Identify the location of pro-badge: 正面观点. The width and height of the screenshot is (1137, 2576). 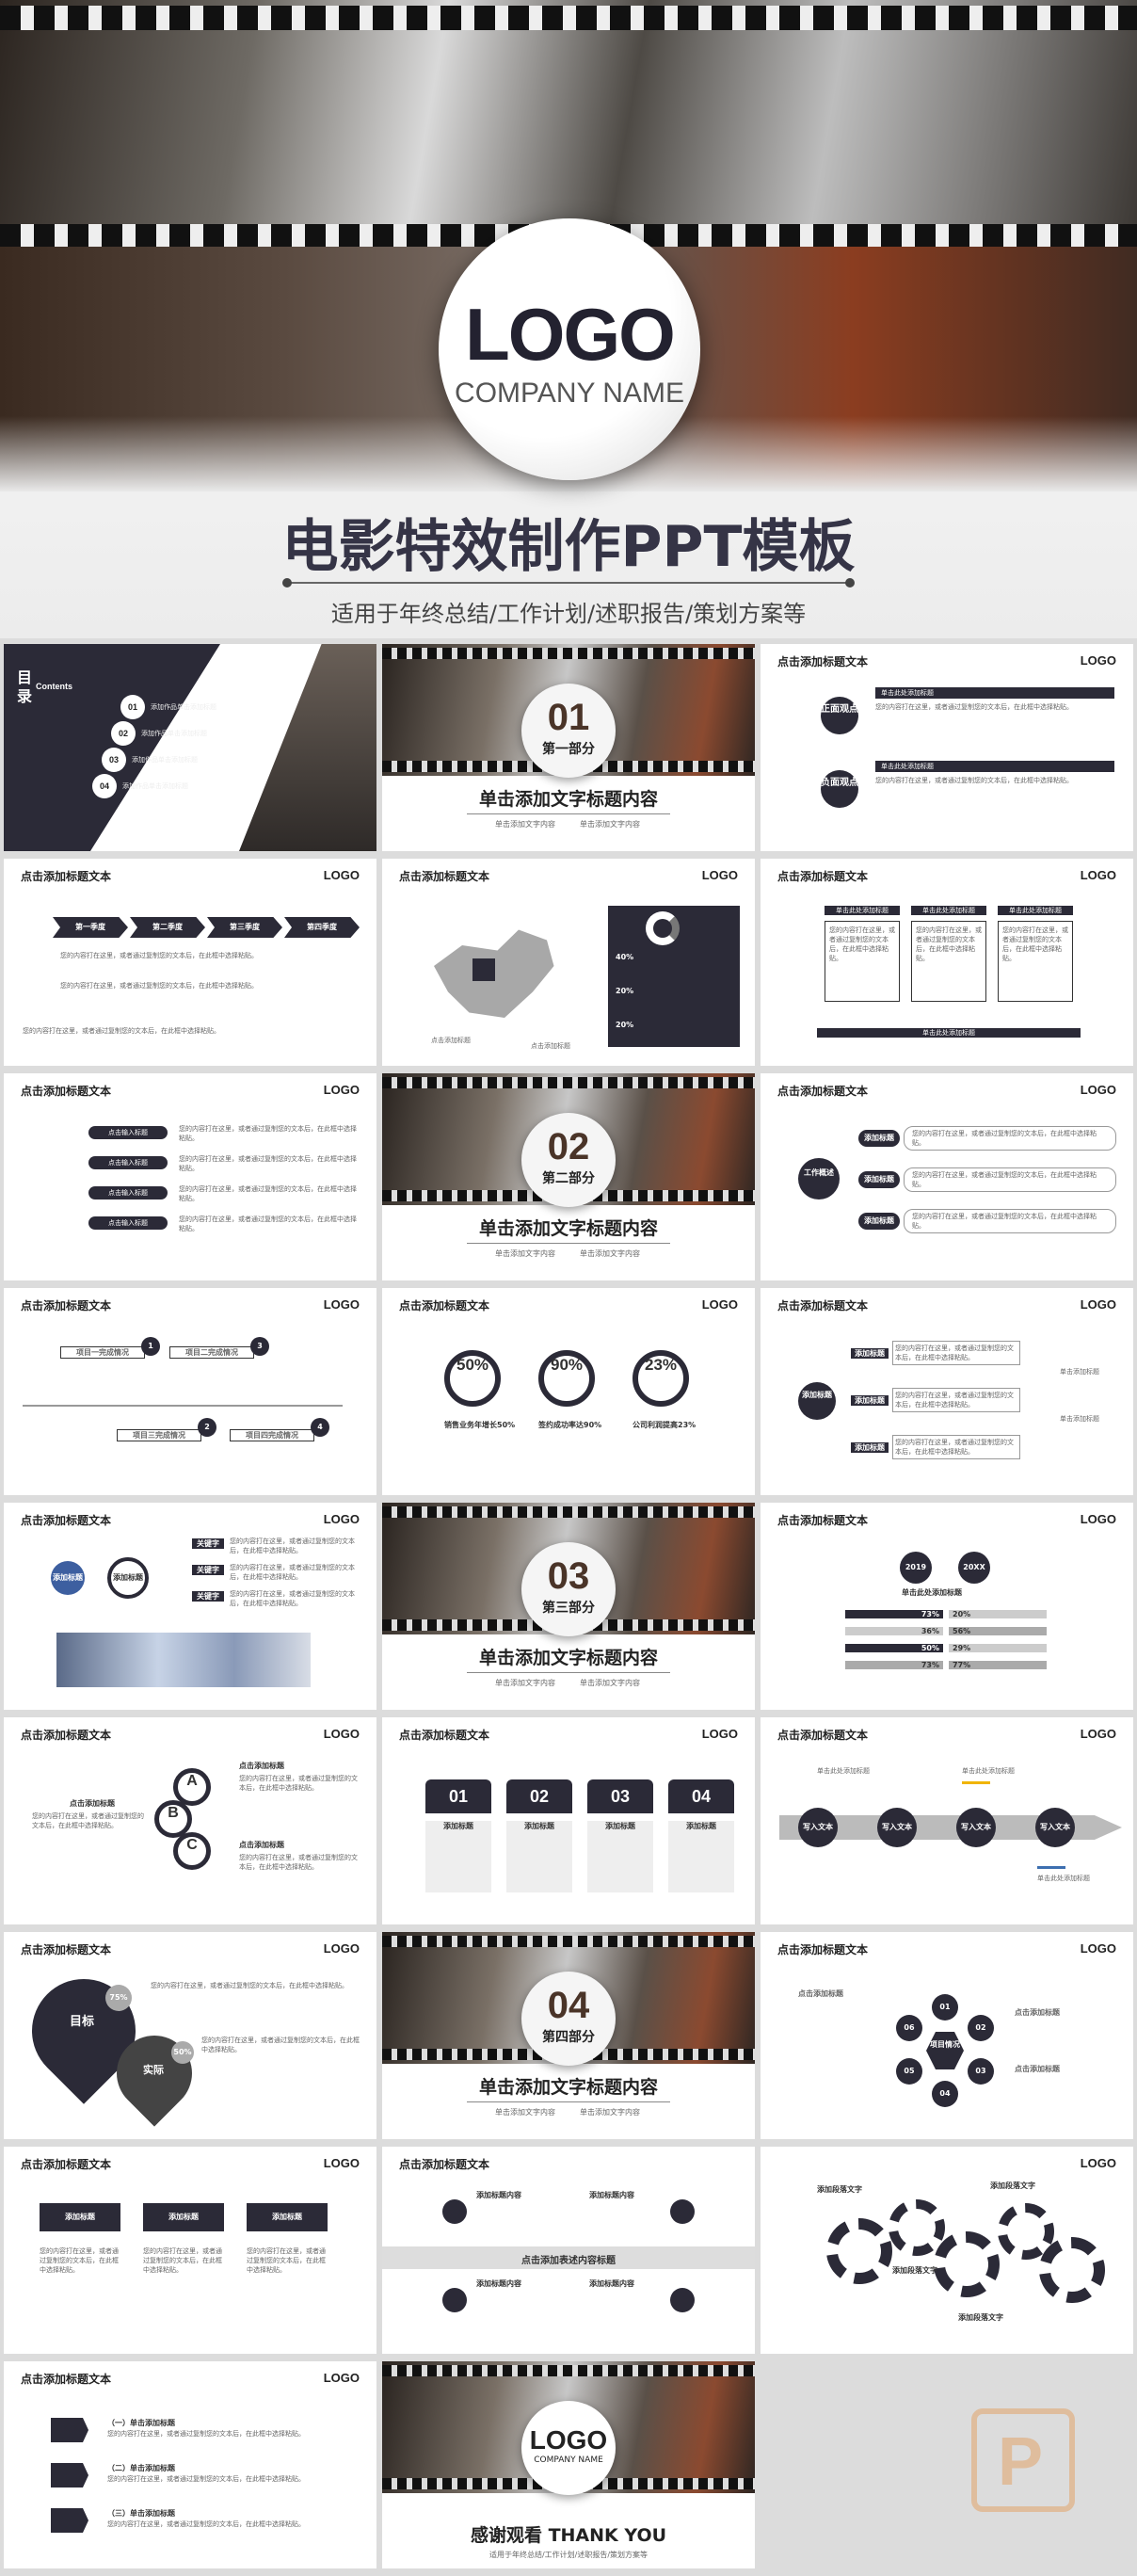
(840, 715).